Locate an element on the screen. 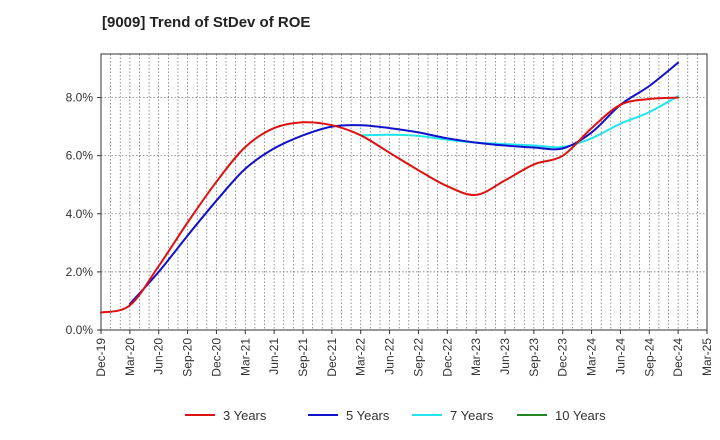 The width and height of the screenshot is (720, 440). legend-label: 3 Years is located at coordinates (245, 415).